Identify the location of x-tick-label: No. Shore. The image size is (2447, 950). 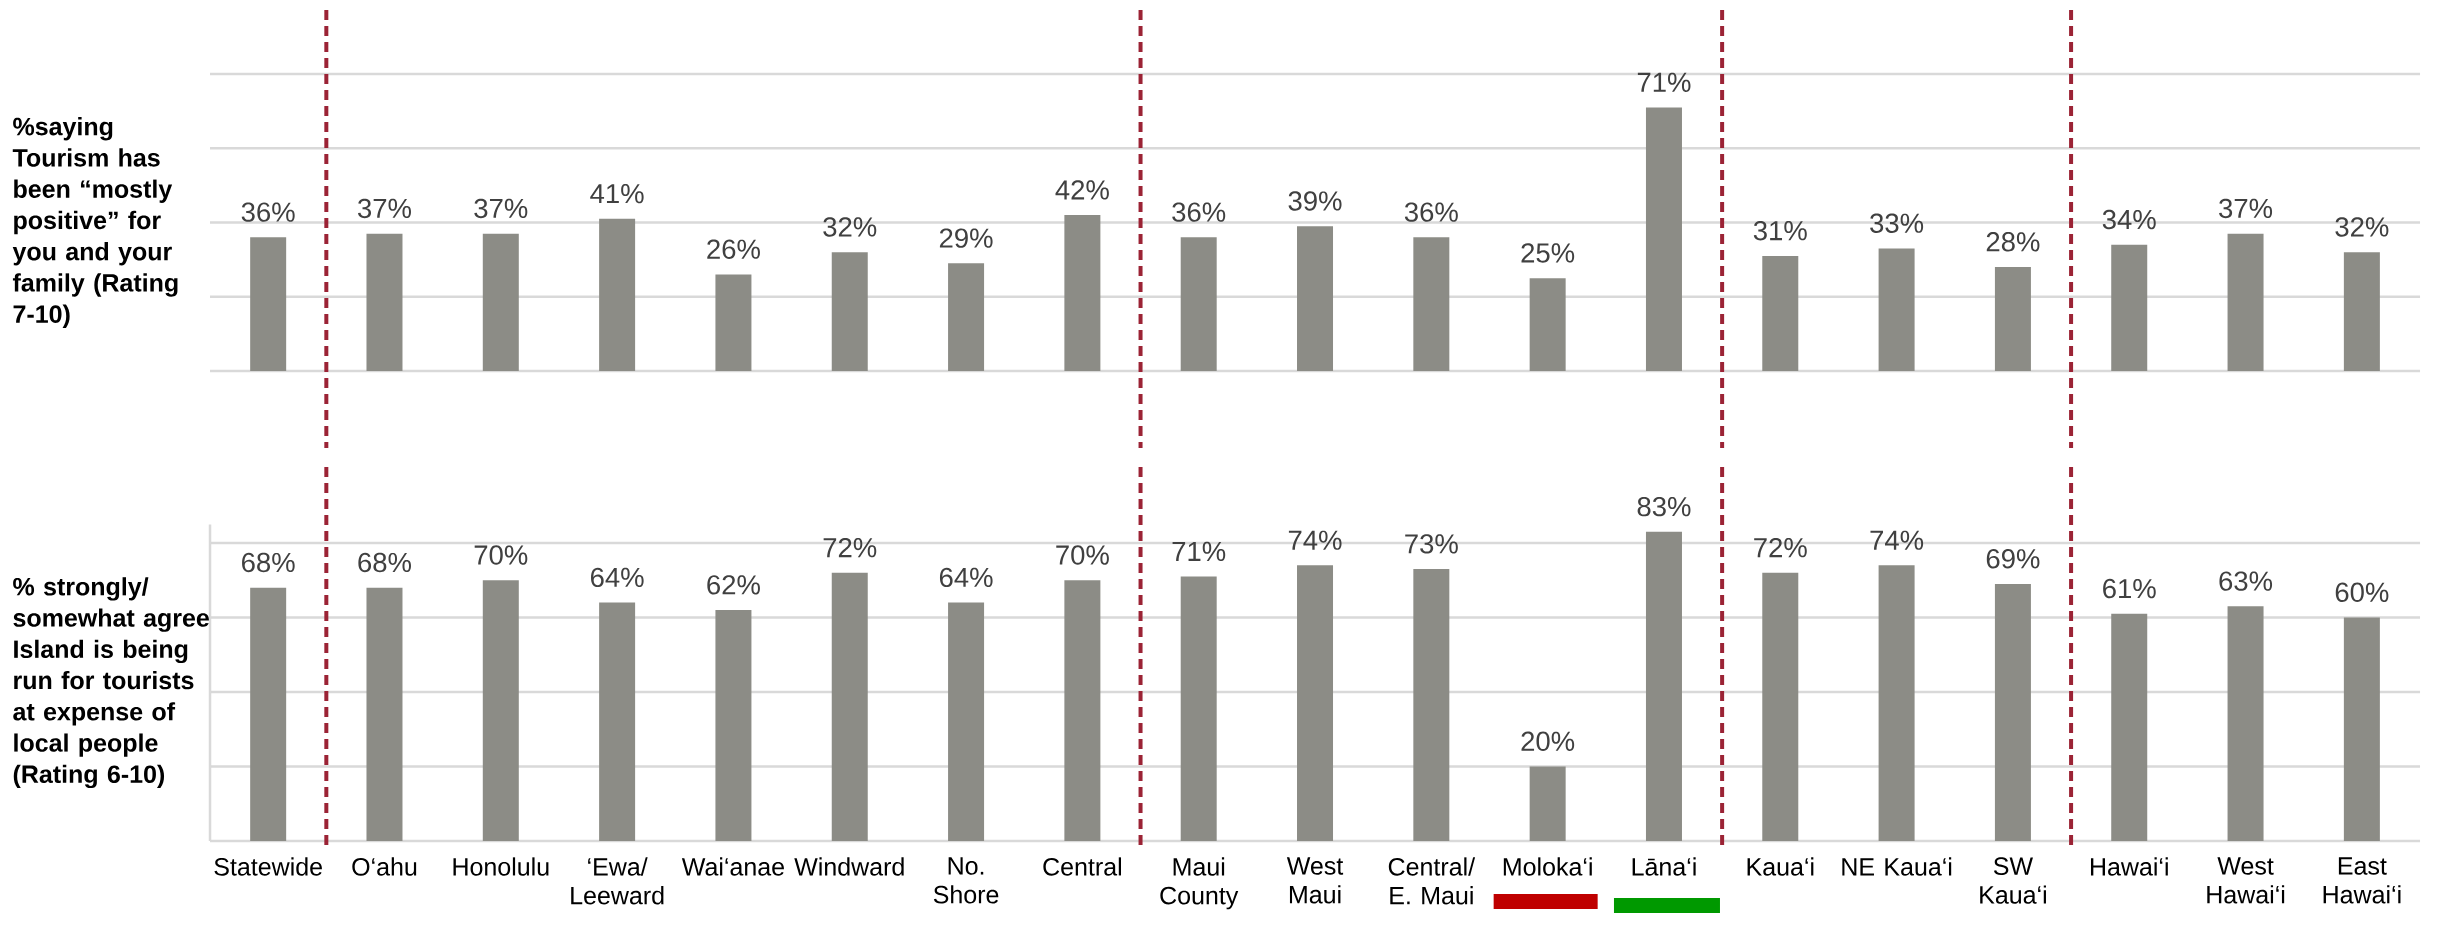
(966, 880).